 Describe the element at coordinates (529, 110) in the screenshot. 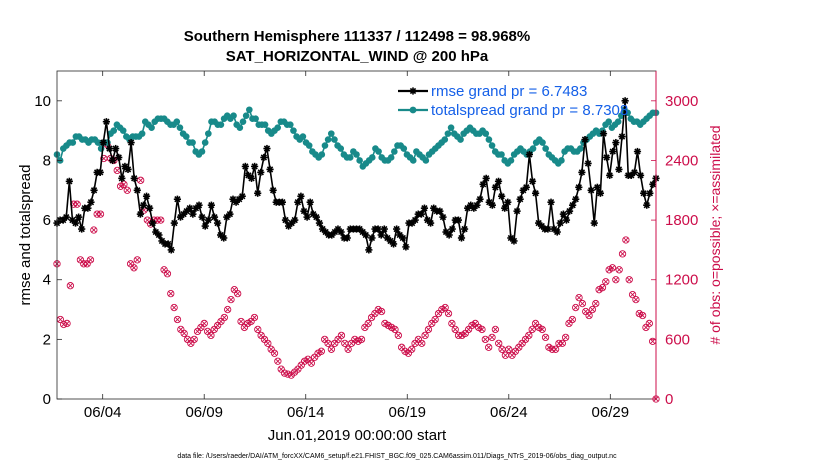

I see `legend-spread-label: totalspread grand pr = 8.7308` at that location.